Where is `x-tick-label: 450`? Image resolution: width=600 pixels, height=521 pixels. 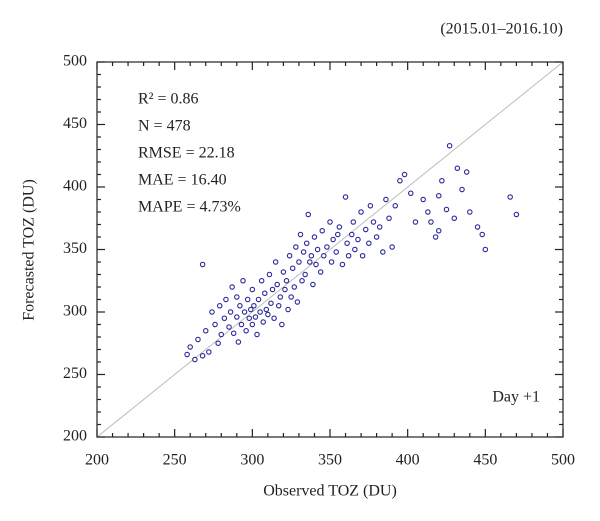
x-tick-label: 450 is located at coordinates (485, 460).